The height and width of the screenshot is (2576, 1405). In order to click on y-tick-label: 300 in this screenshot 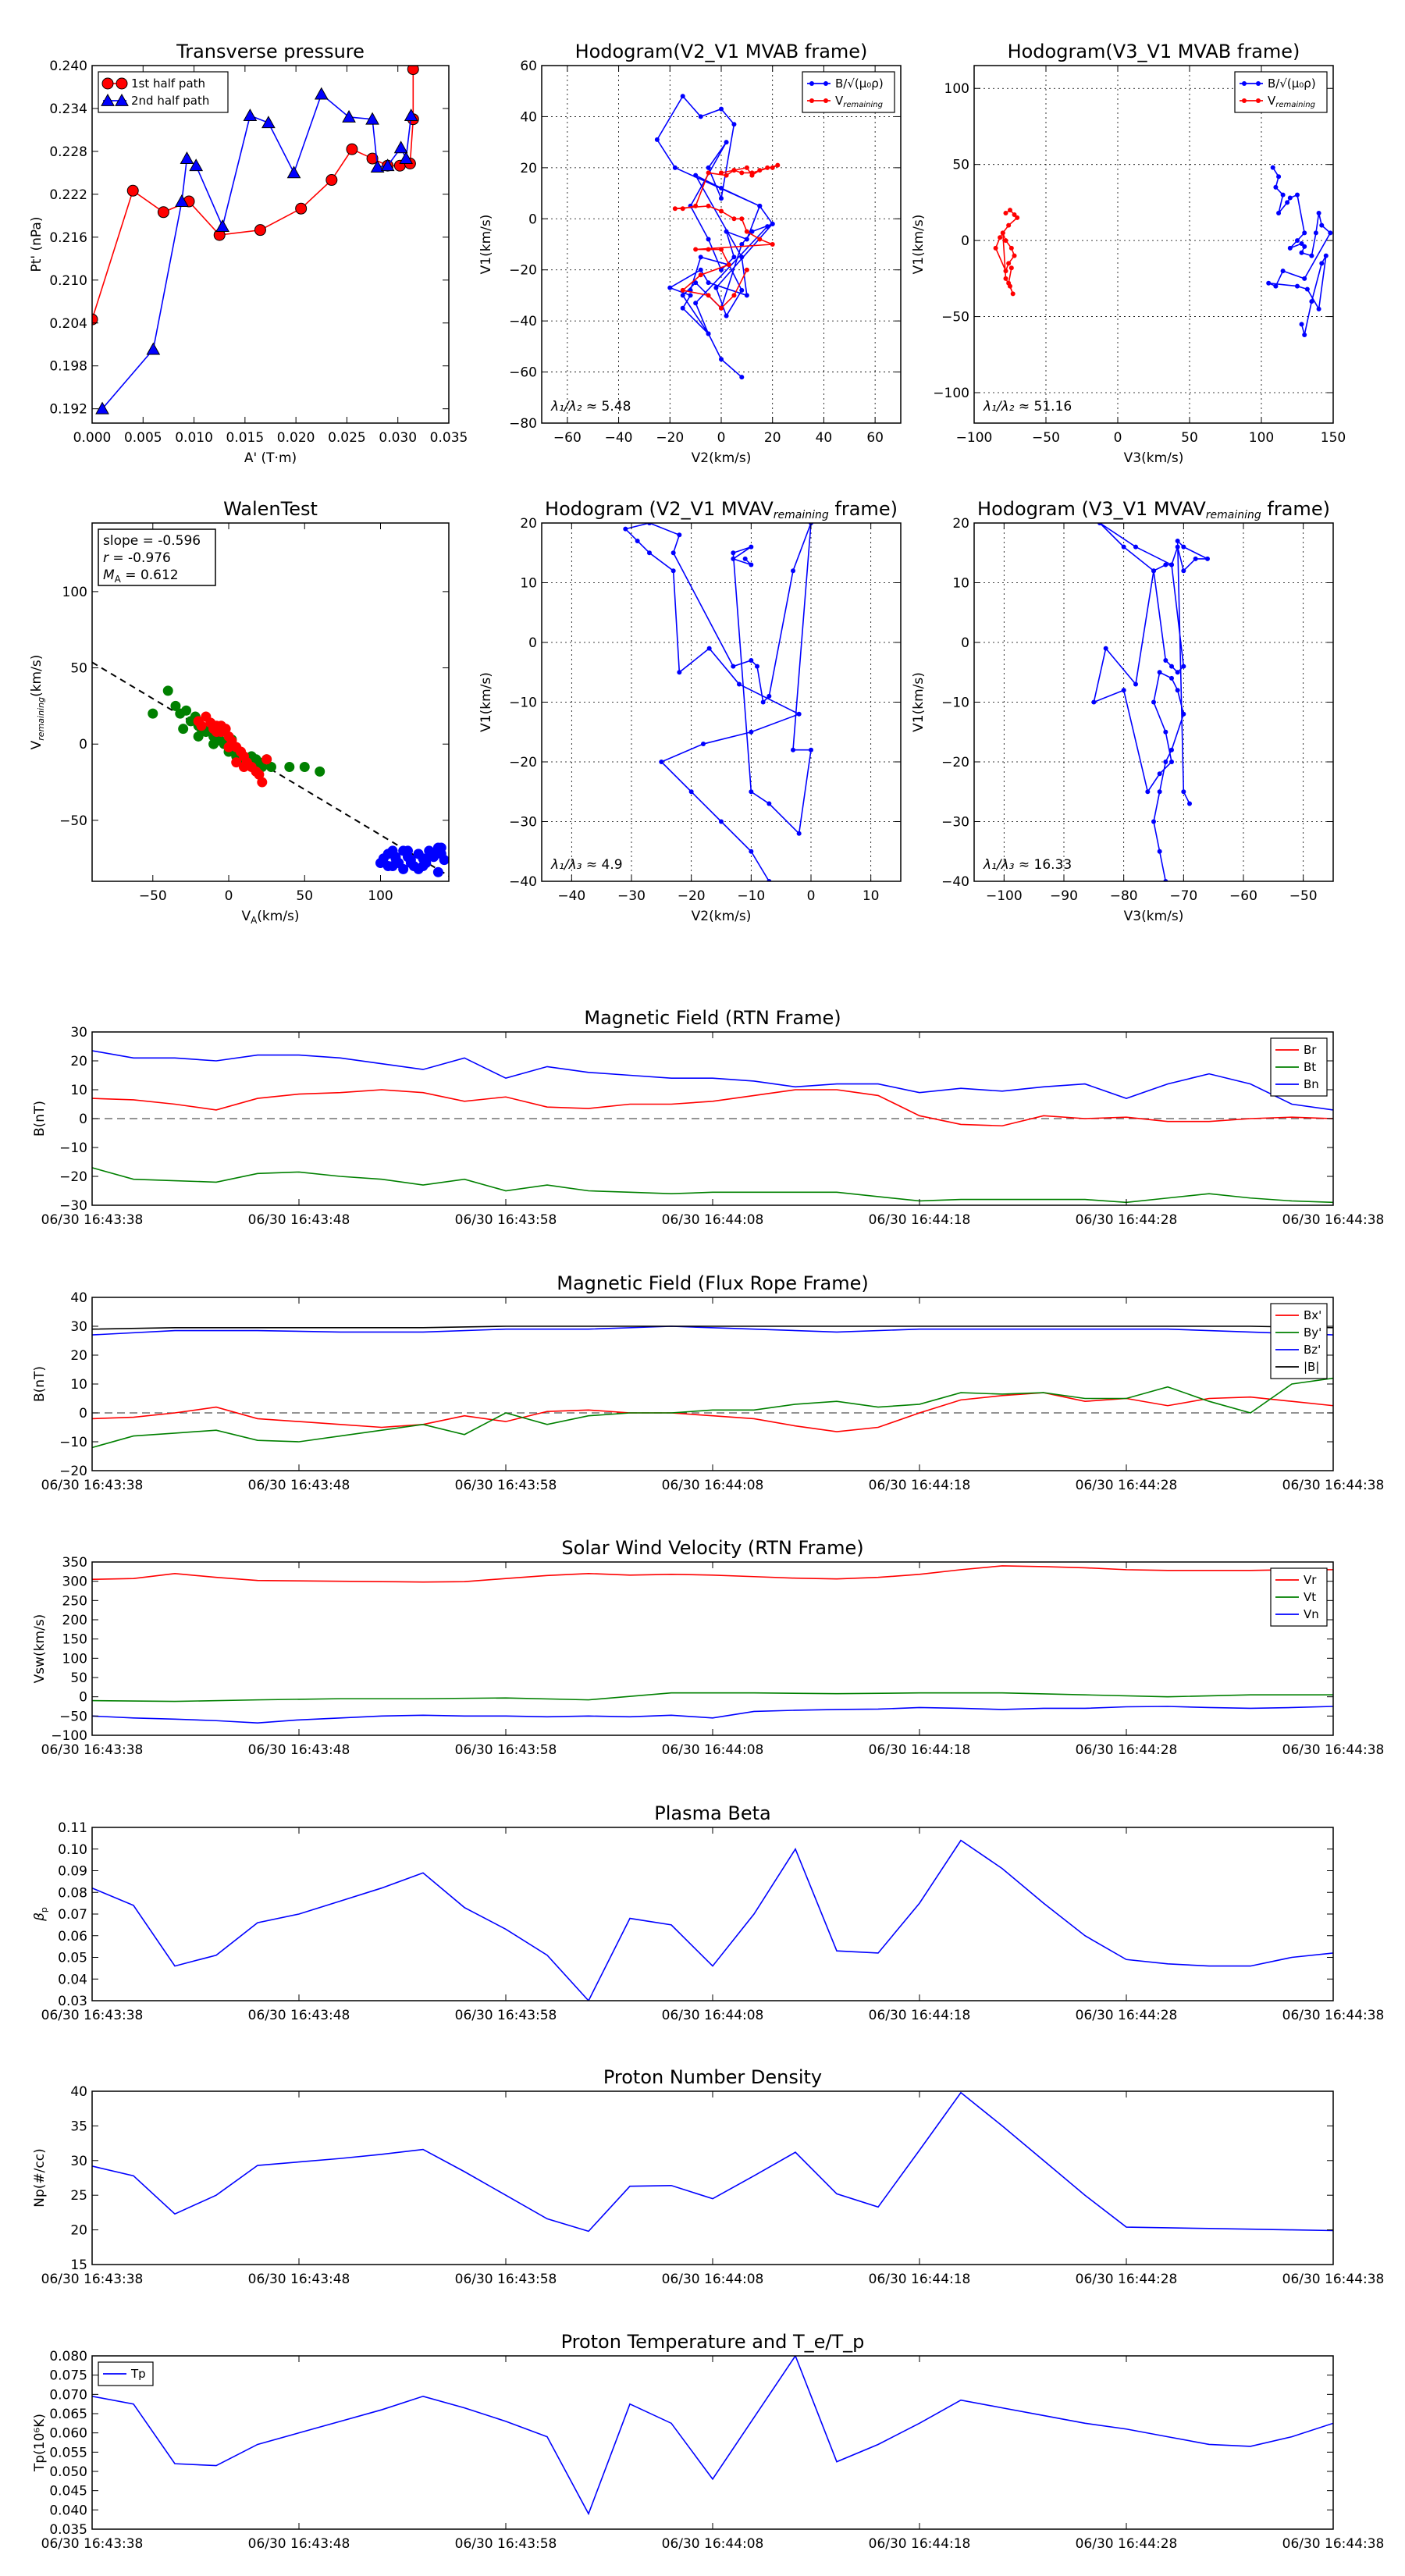, I will do `click(74, 1582)`.